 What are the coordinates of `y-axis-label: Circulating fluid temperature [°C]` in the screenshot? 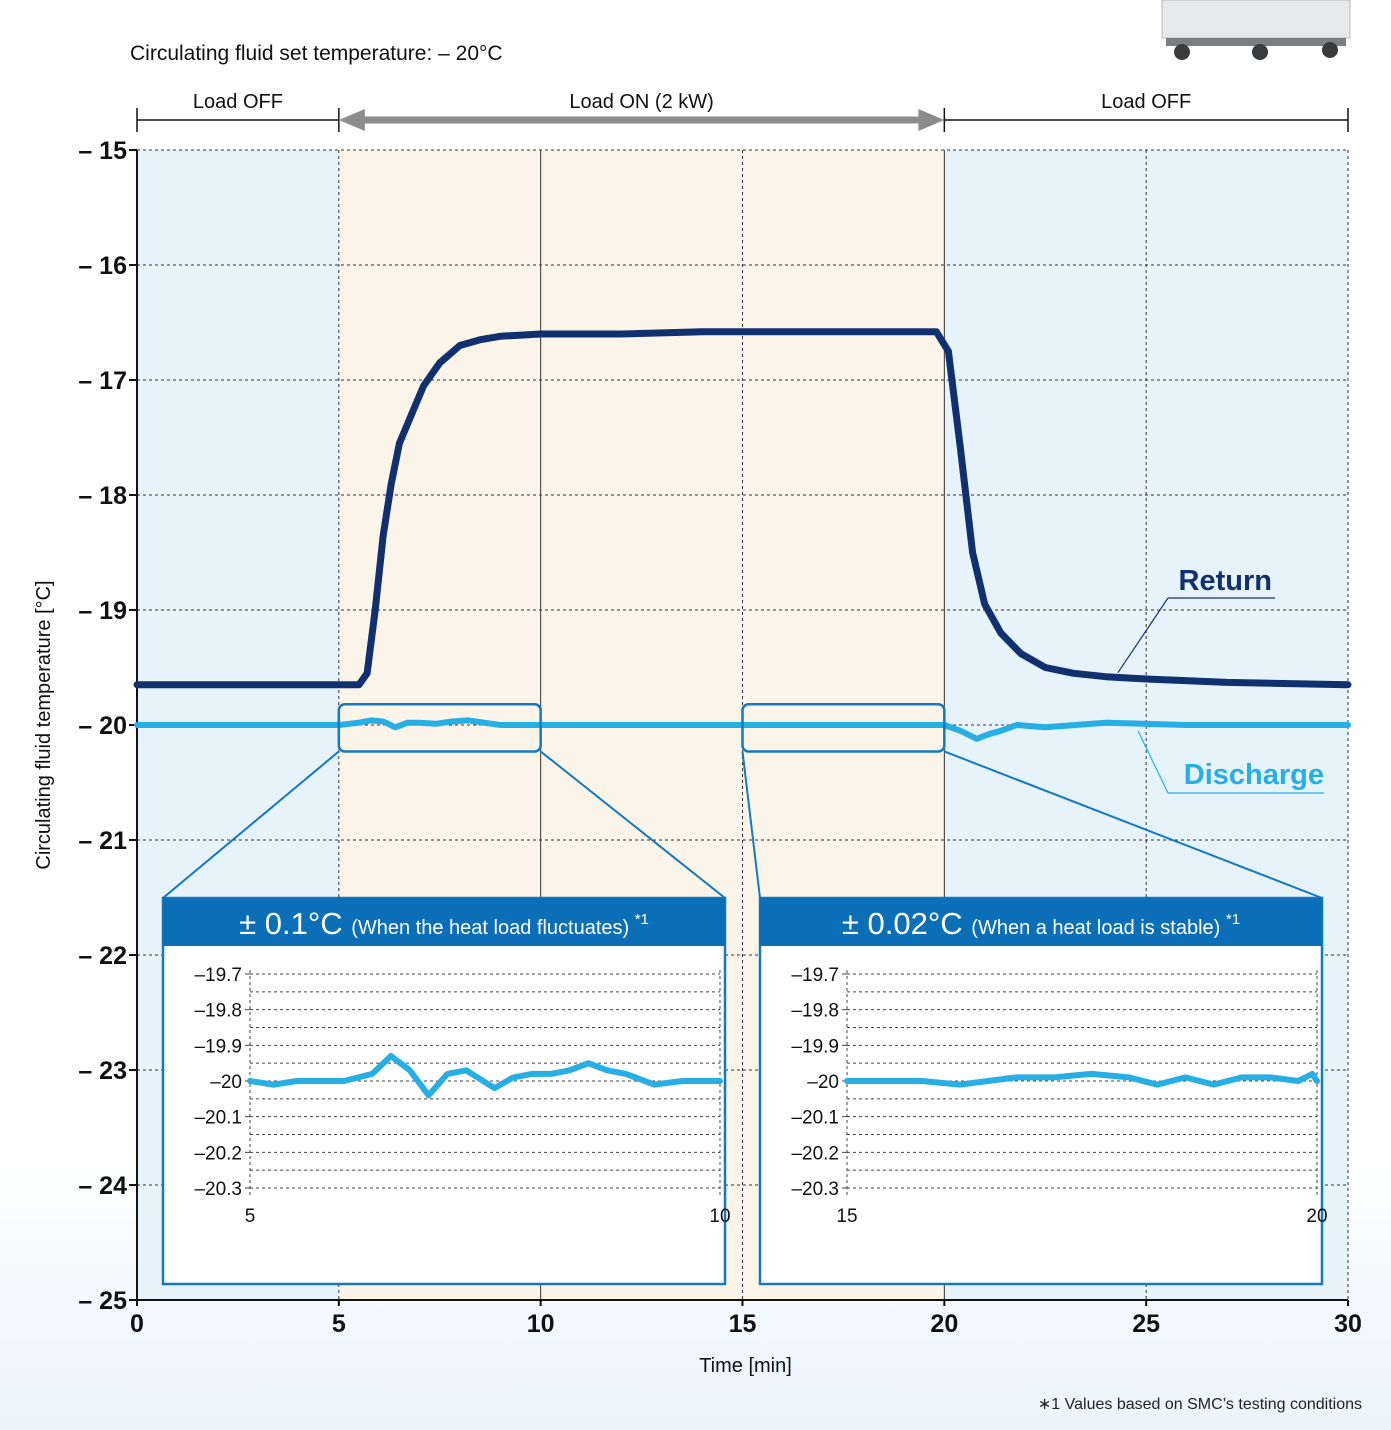 It's located at (44, 724).